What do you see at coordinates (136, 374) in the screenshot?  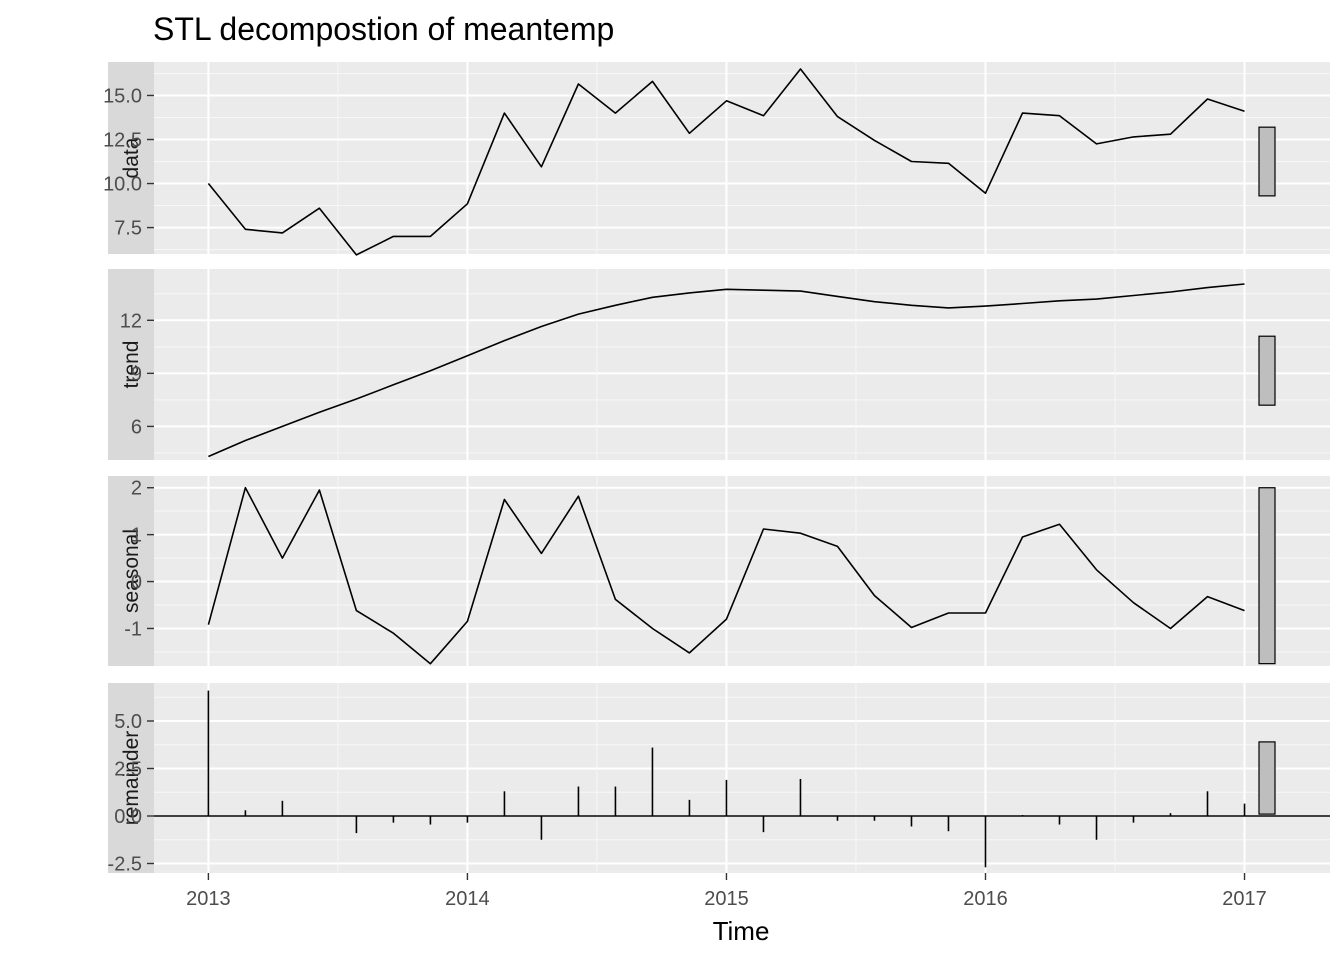 I see `y-tick-label-trend: 9` at bounding box center [136, 374].